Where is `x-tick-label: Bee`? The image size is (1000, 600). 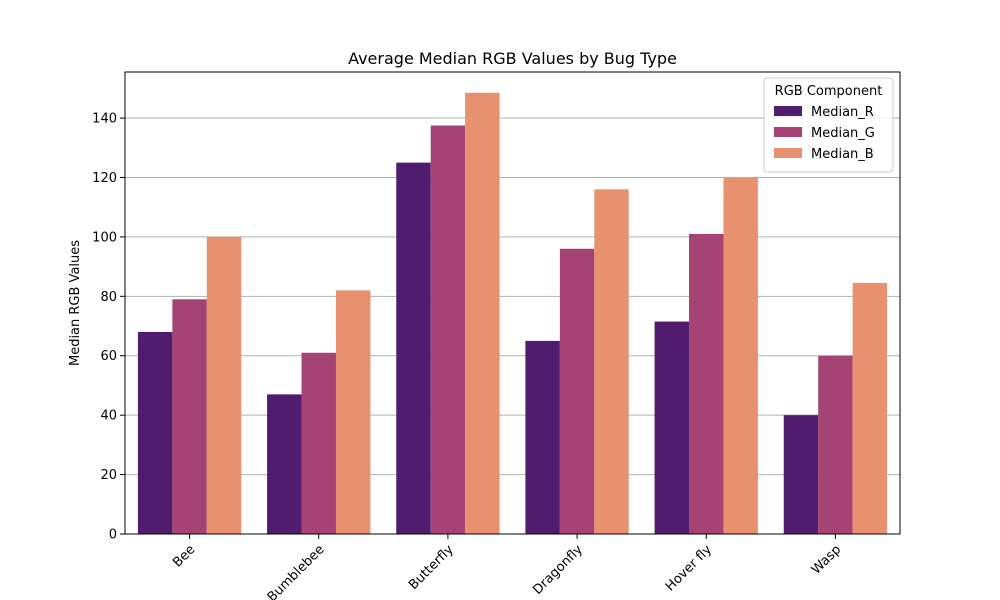
x-tick-label: Bee is located at coordinates (184, 556).